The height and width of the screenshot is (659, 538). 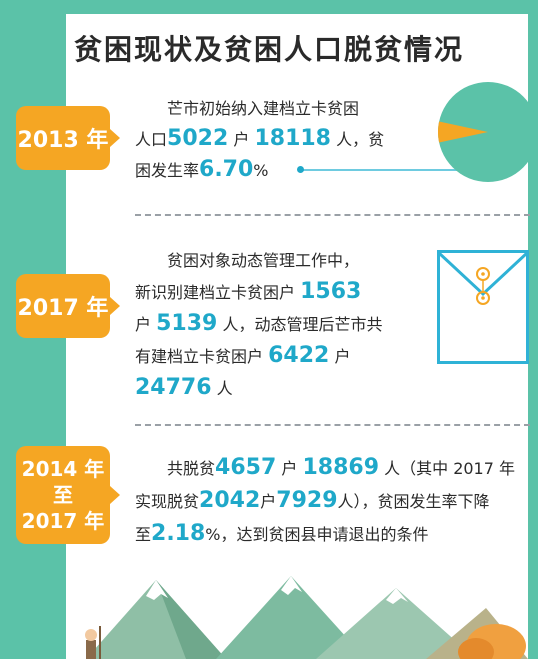 What do you see at coordinates (533, 329) in the screenshot?
I see `right-border` at bounding box center [533, 329].